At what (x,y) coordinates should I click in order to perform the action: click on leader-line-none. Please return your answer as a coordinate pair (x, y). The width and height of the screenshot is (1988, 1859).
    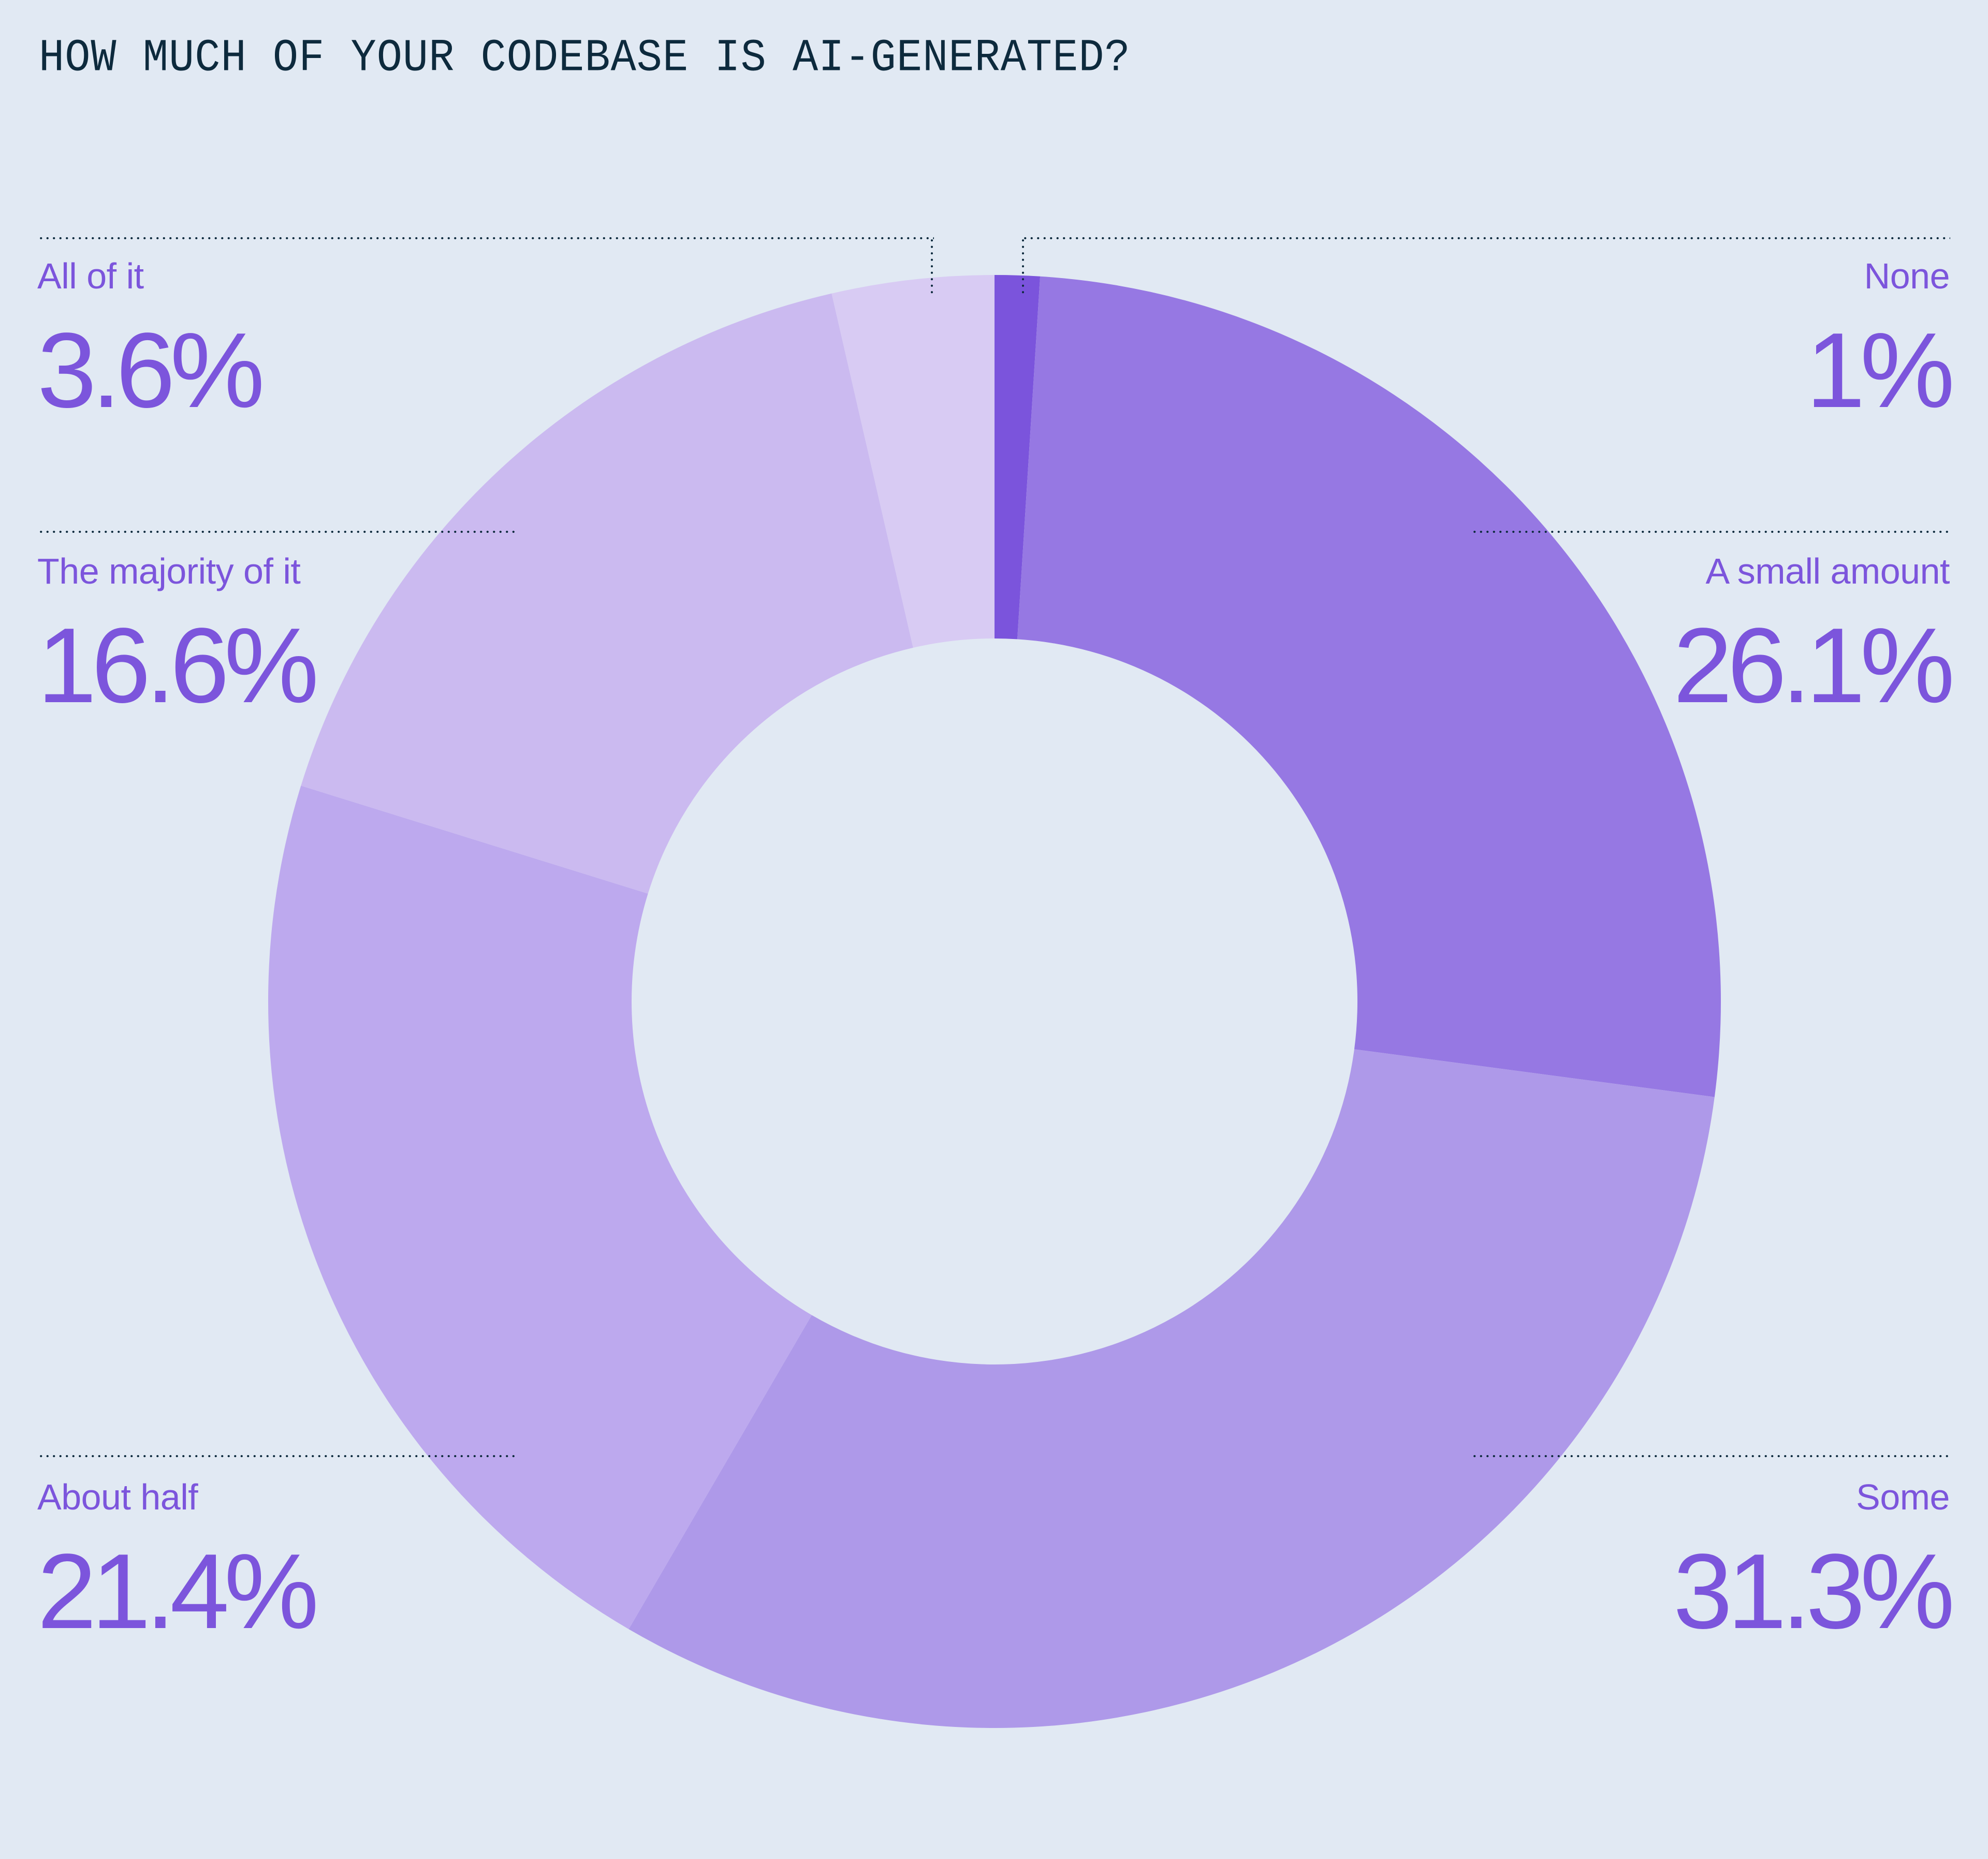
    Looking at the image, I should click on (1486, 238).